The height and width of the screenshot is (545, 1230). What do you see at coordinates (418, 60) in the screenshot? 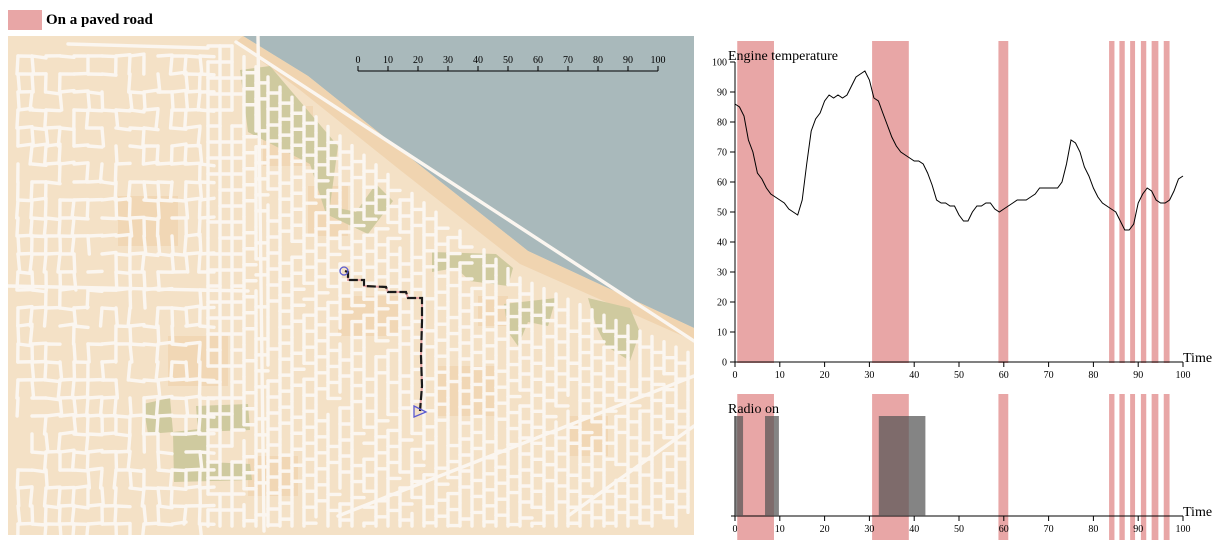
I see `scale-tick-label: 20` at bounding box center [418, 60].